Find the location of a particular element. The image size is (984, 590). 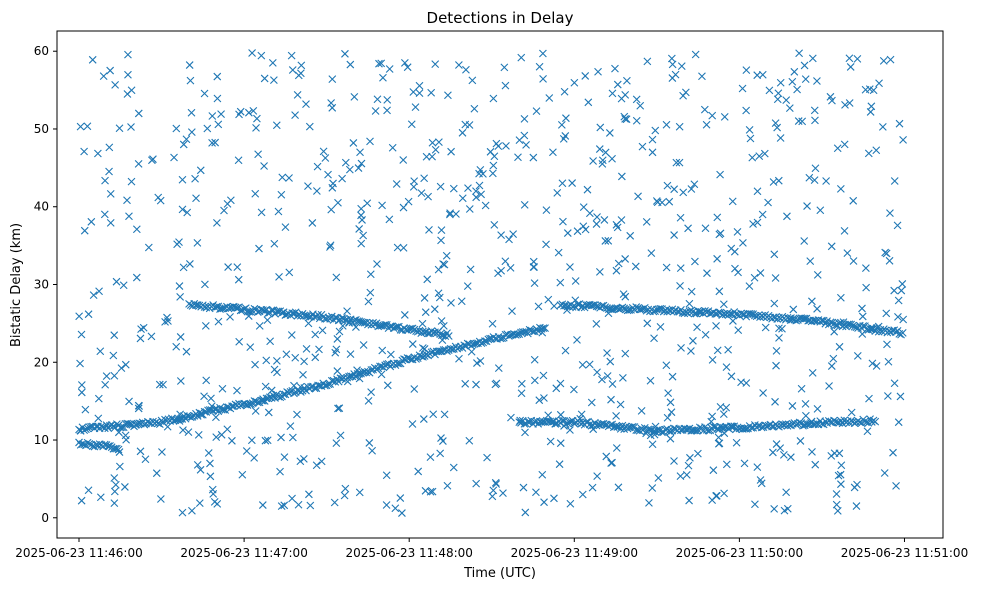

y-tick-label: 10 is located at coordinates (41, 440).